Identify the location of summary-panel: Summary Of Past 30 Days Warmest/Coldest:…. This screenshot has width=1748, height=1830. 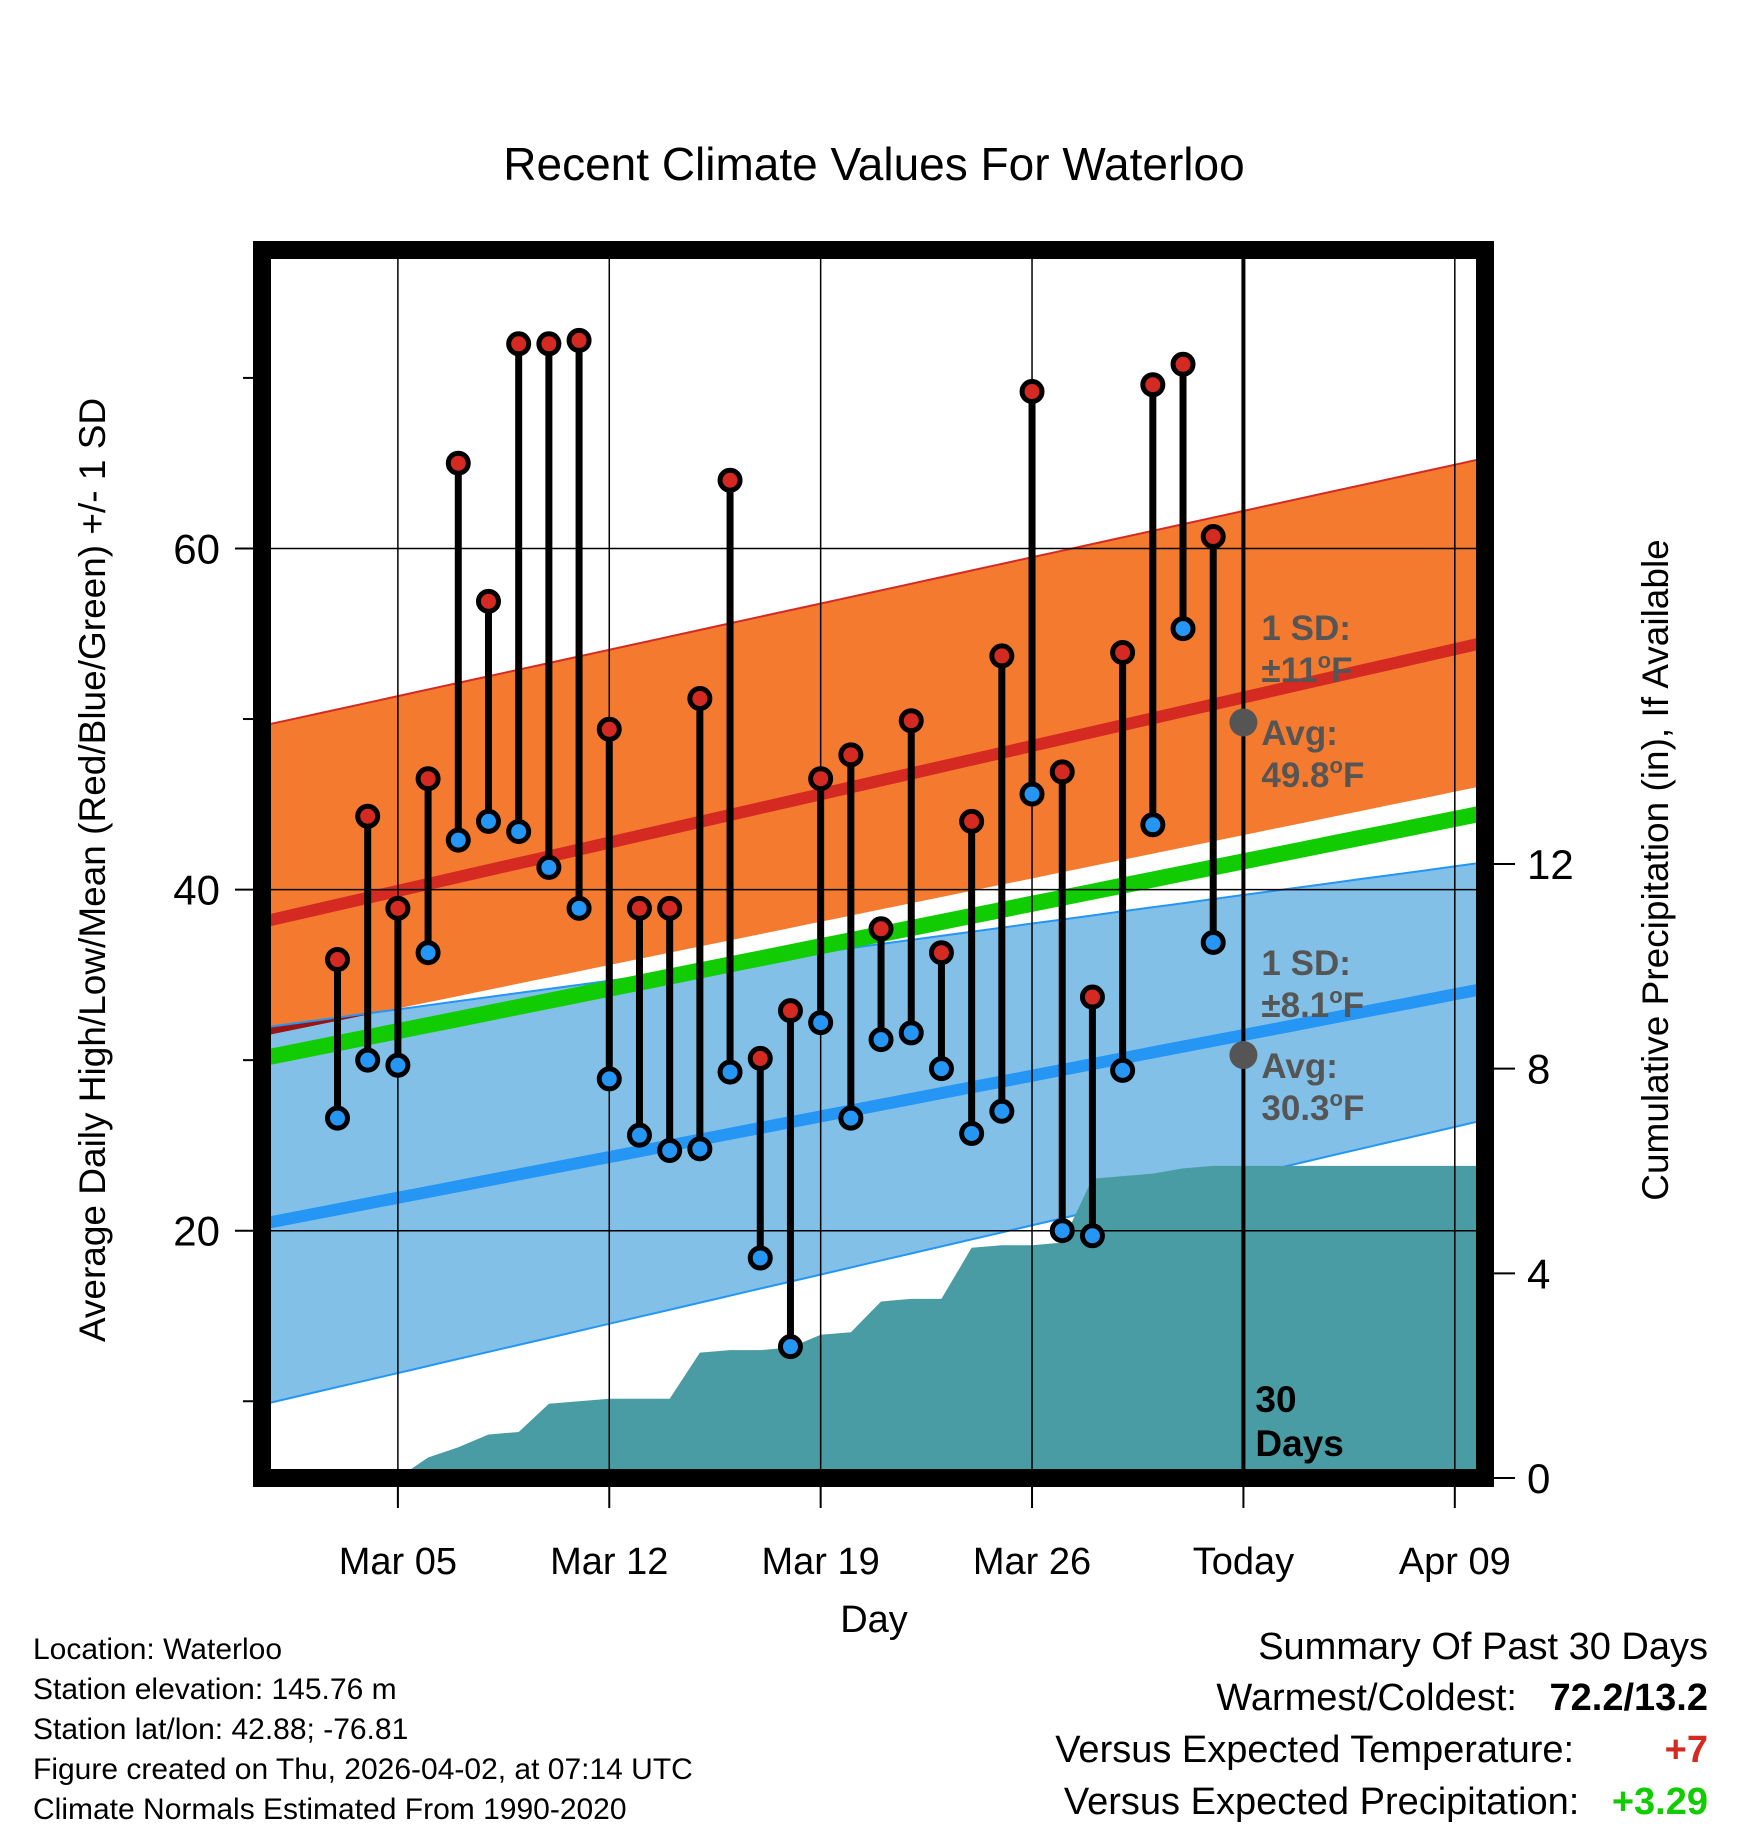
(1381, 1725).